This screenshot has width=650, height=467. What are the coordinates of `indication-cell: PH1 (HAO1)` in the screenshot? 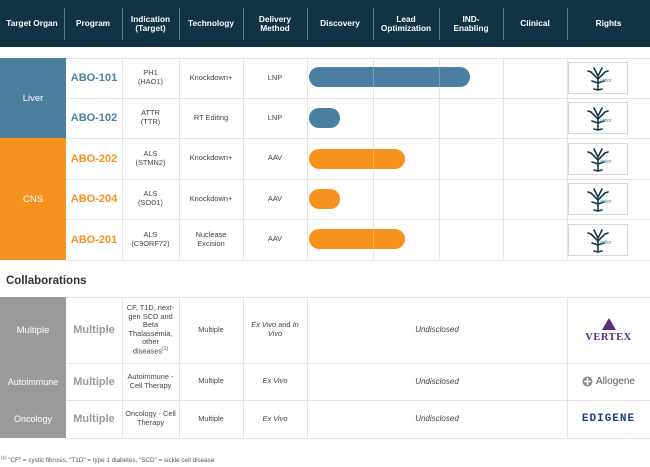 It's located at (150, 78).